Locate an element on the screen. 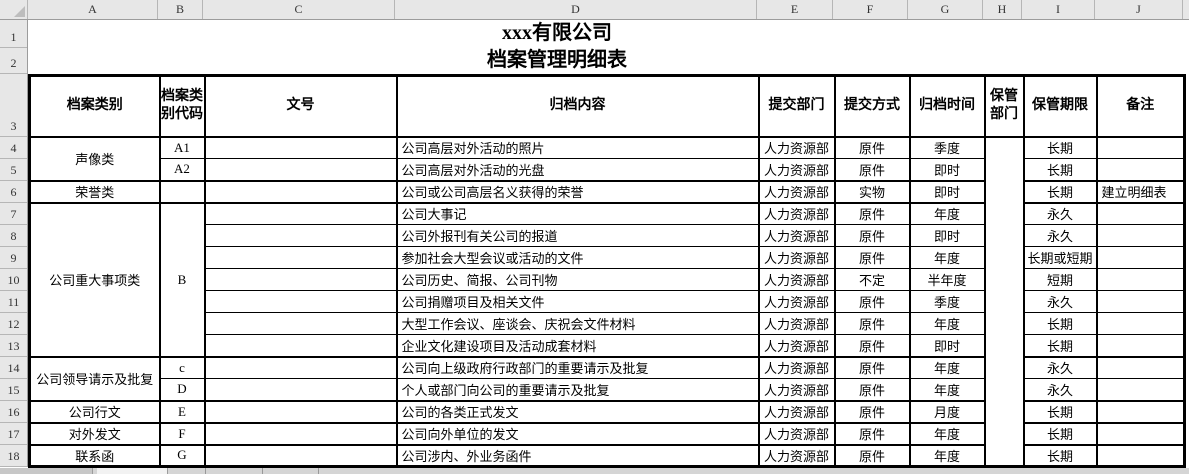  header-keep-period: 保管期限 is located at coordinates (1060, 106).